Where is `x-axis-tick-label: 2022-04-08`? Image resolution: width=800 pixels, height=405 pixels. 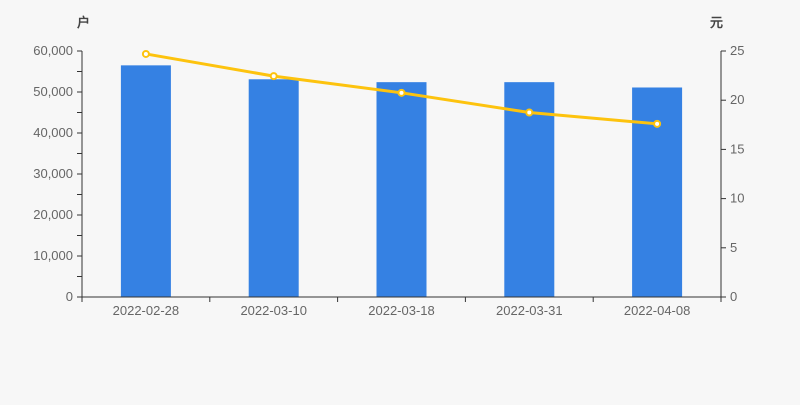 x-axis-tick-label: 2022-04-08 is located at coordinates (657, 310).